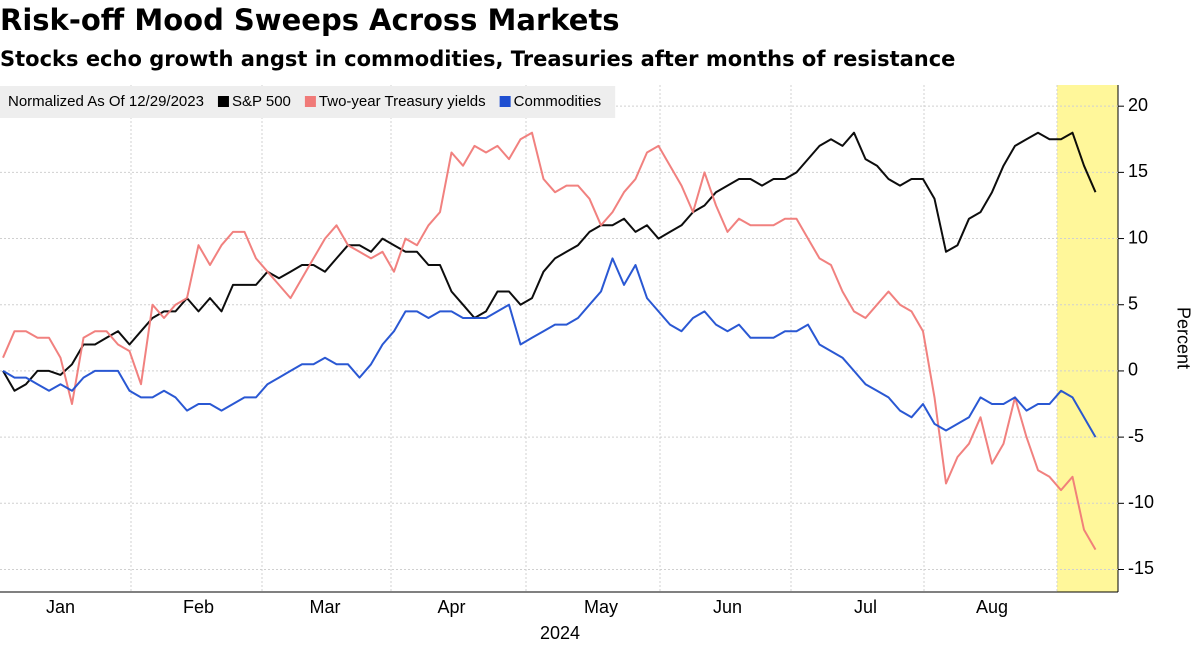 The image size is (1198, 652). I want to click on highlight-band, so click(1087, 338).